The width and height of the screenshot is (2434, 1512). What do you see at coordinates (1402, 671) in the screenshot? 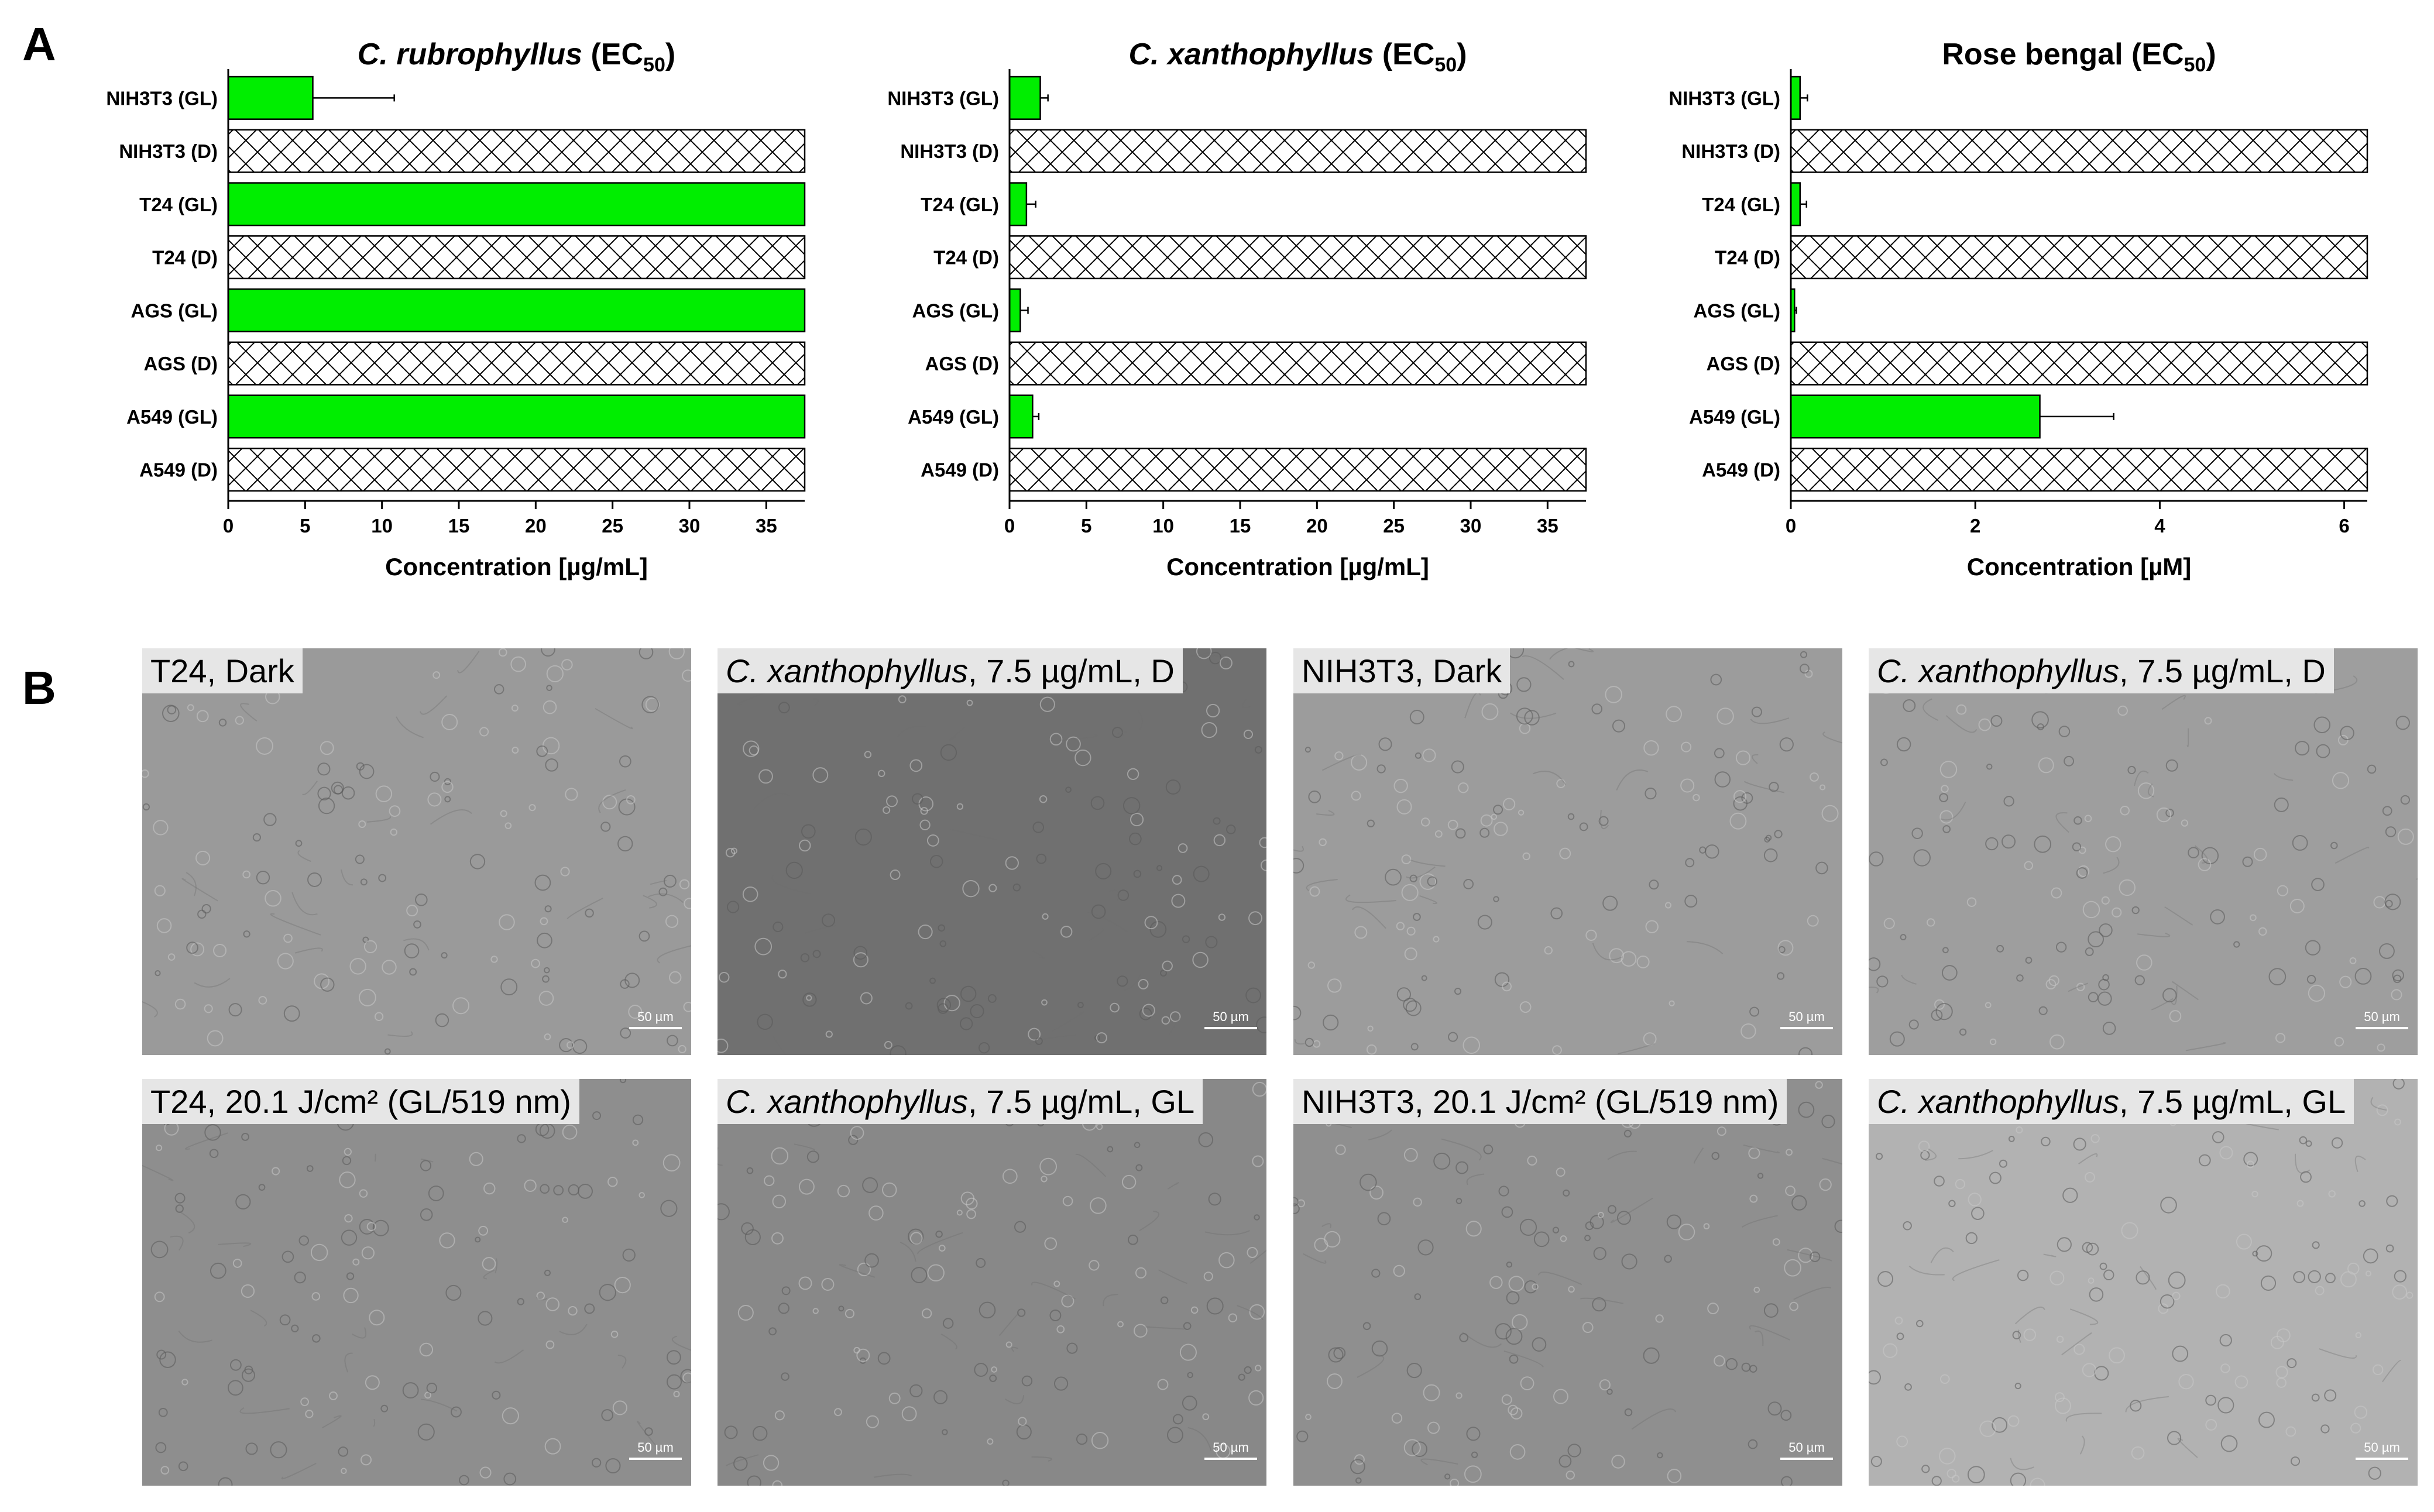
I see `micrograph-label: NIH3T3, Dark` at bounding box center [1402, 671].